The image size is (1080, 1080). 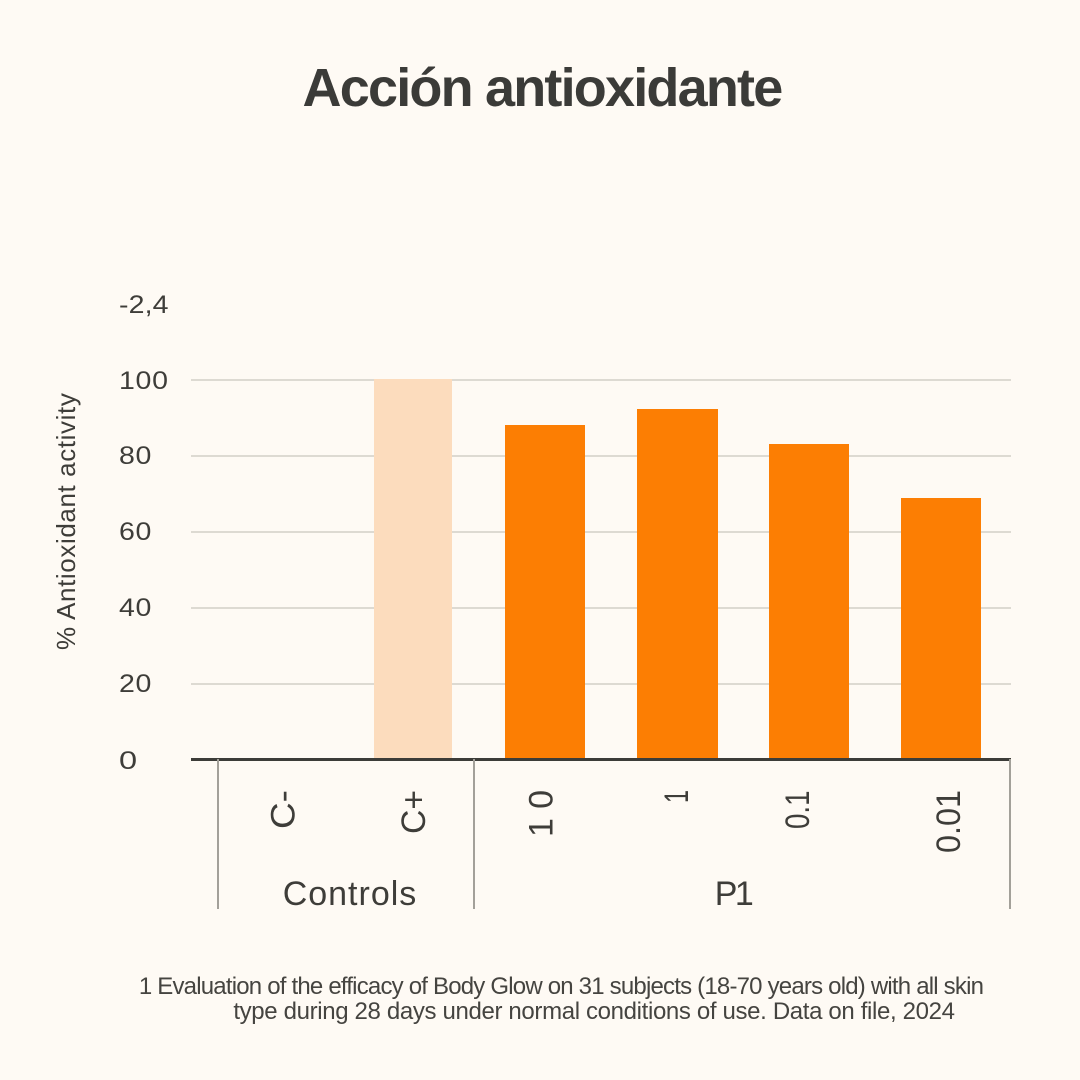 What do you see at coordinates (798, 810) in the screenshot?
I see `svg-text: 0.1` at bounding box center [798, 810].